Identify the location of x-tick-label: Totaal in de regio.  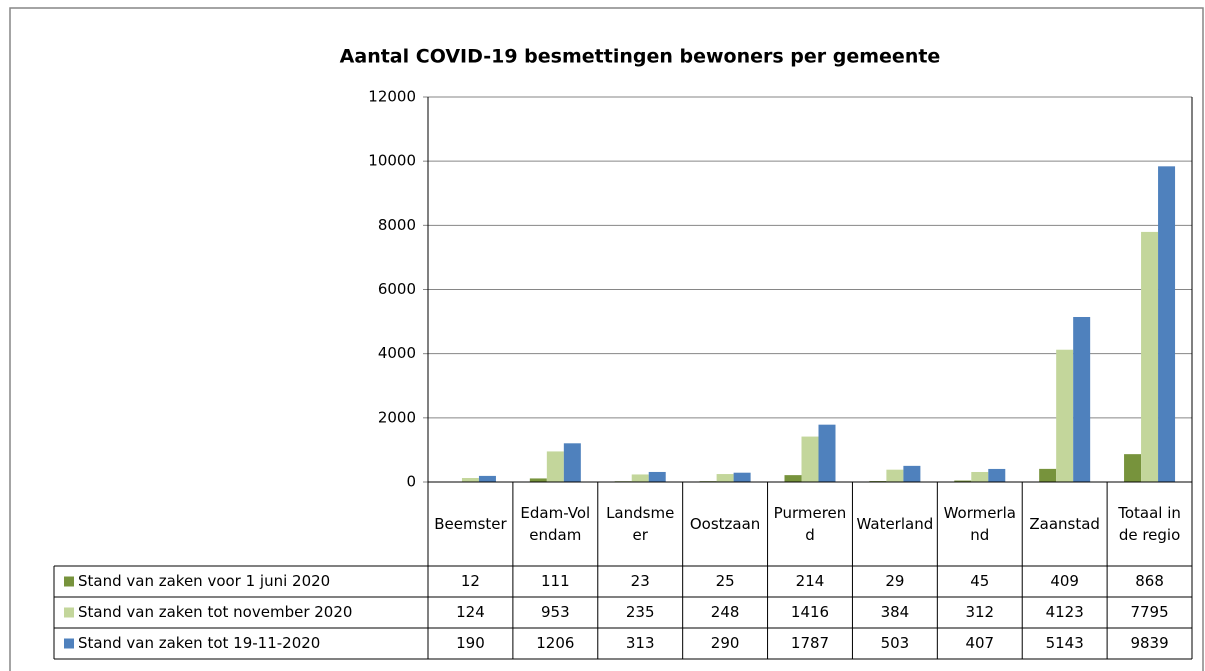
(1149, 524).